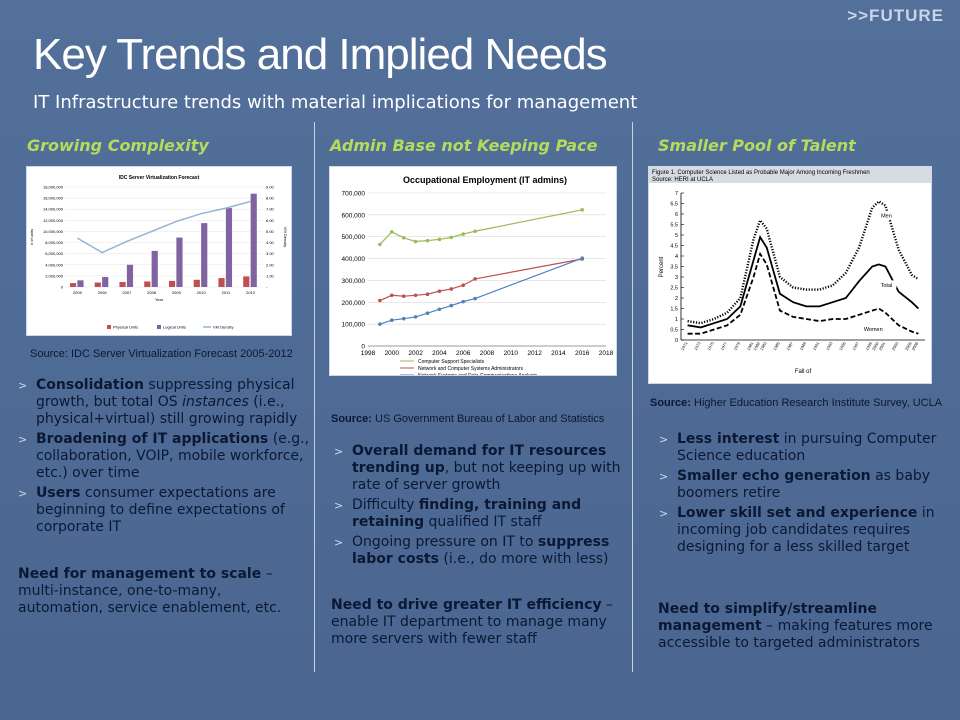  I want to click on x-tick-label: 2002, so click(415, 353).